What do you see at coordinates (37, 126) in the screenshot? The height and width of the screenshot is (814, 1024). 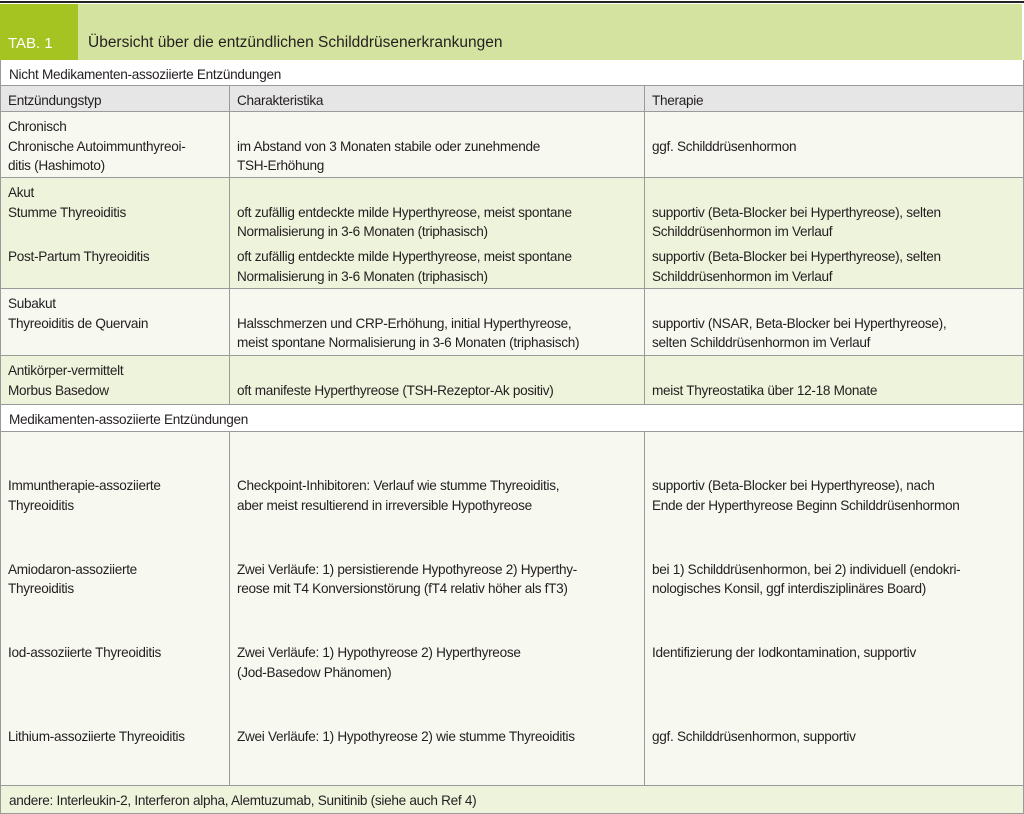 I see `group-label: Chronisch` at bounding box center [37, 126].